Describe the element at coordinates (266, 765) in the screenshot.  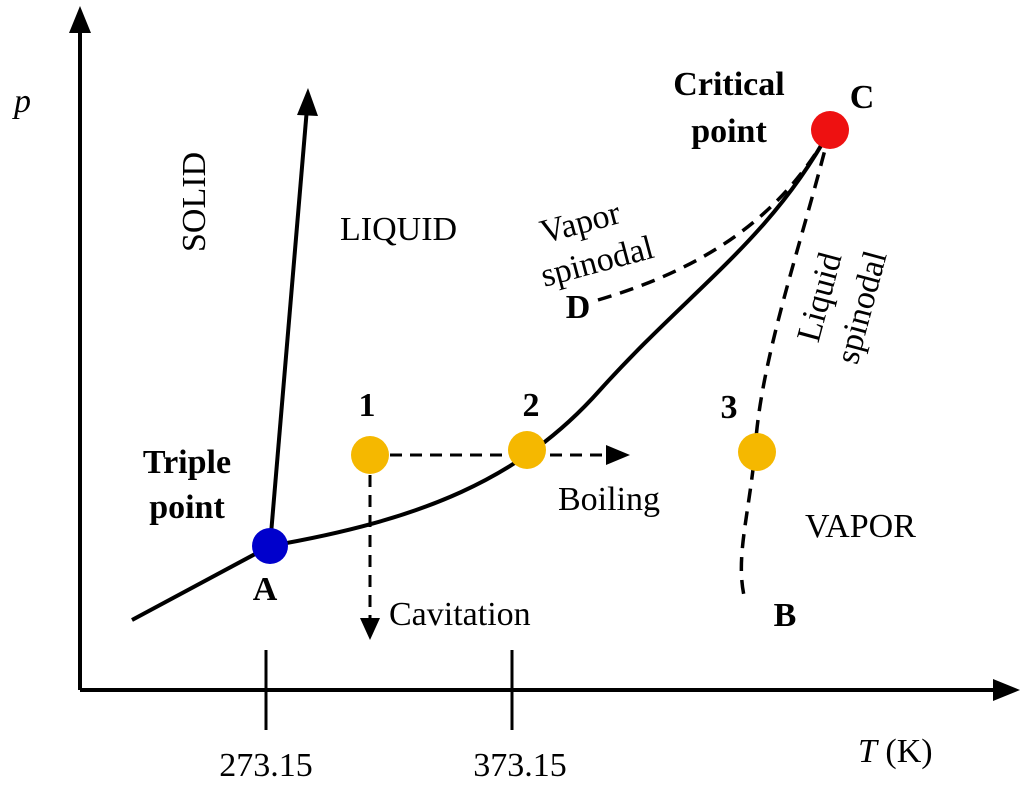
I see `x-tick-label-273: 273.15` at that location.